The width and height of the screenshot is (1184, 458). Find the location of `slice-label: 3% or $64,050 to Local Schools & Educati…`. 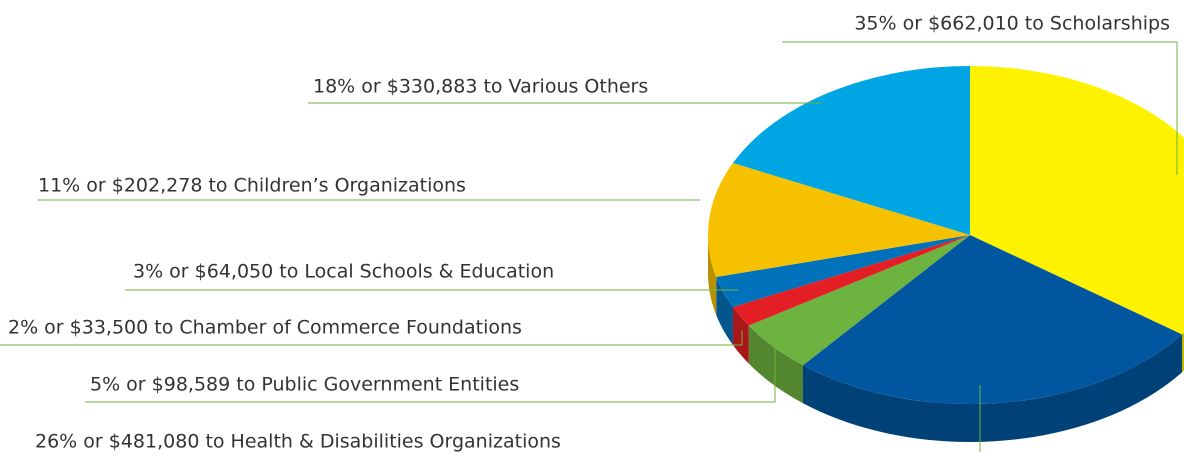

slice-label: 3% or $64,050 to Local Schools & Educati… is located at coordinates (343, 272).